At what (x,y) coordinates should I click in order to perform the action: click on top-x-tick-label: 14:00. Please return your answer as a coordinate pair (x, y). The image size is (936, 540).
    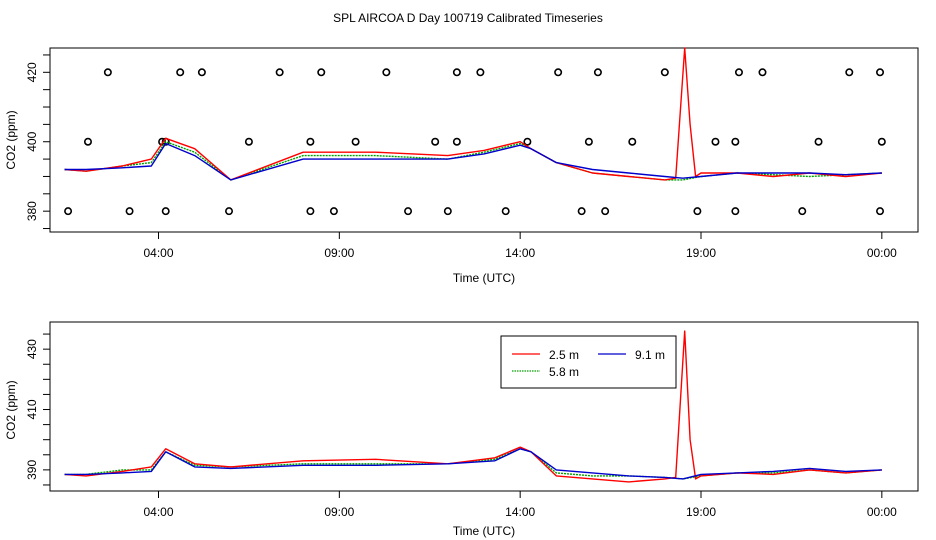
    Looking at the image, I should click on (520, 253).